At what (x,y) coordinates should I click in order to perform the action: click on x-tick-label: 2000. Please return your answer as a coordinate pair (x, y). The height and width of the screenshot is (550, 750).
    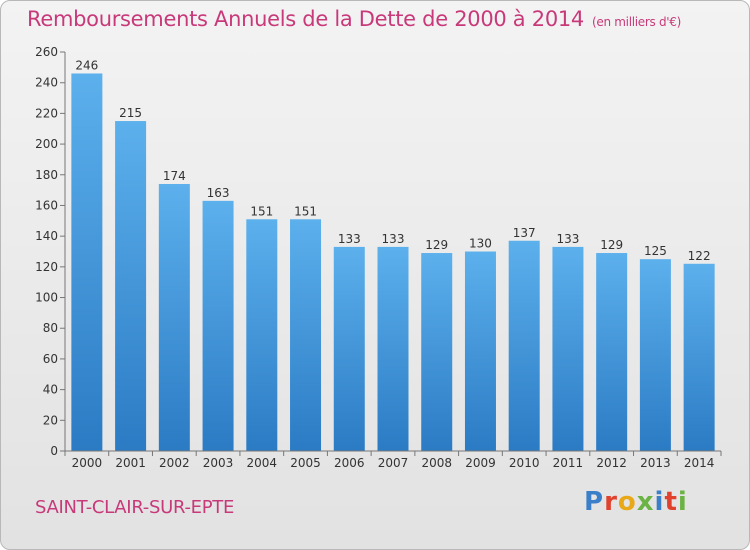
    Looking at the image, I should click on (87, 463).